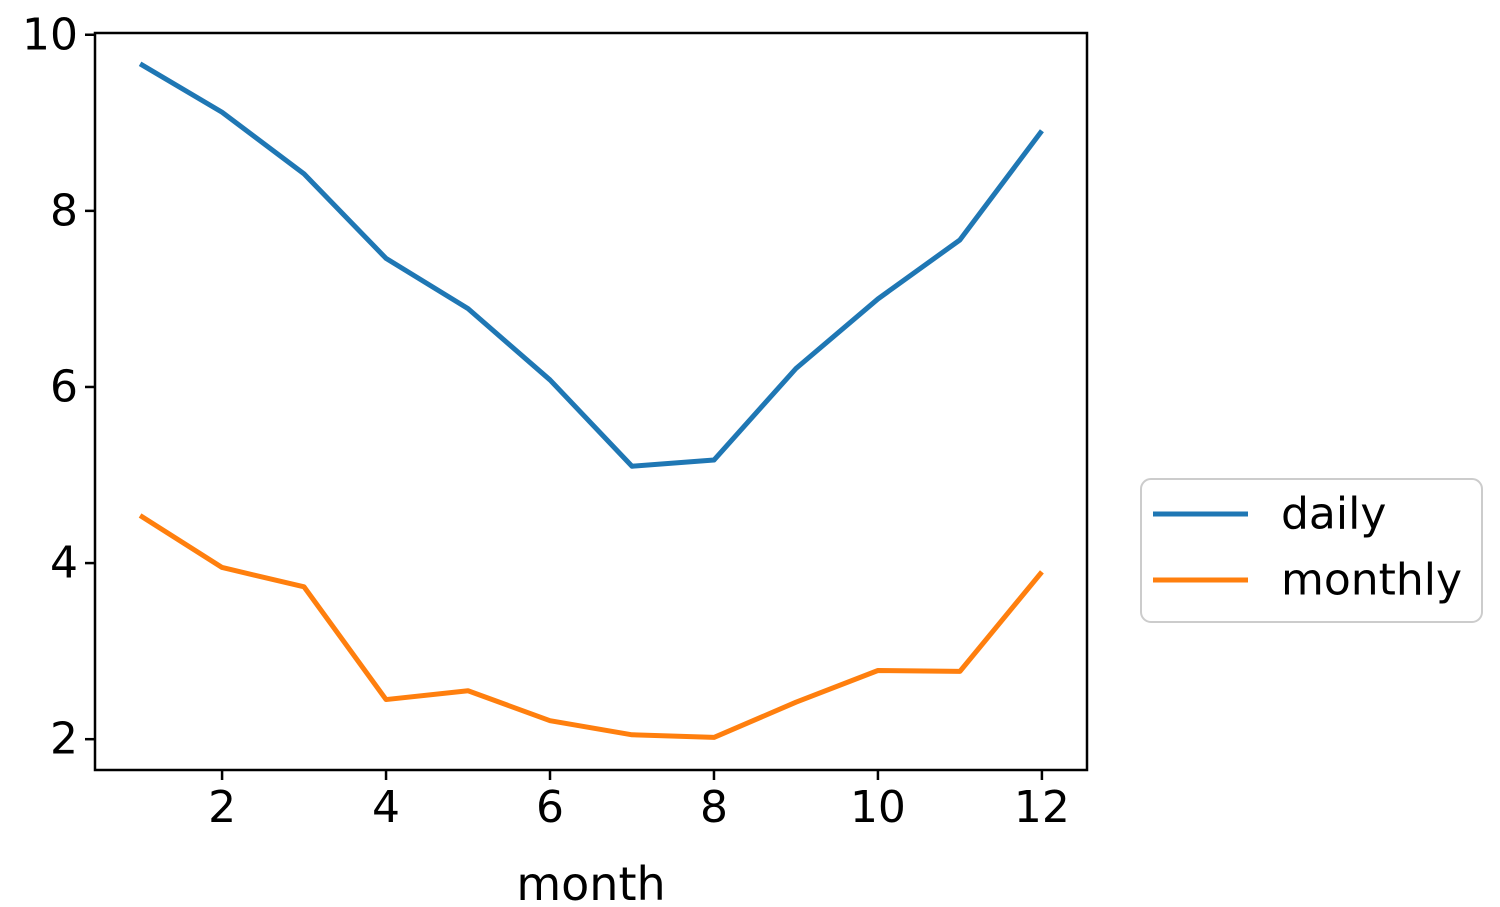 Image resolution: width=1500 pixels, height=907 pixels. I want to click on x-axis-label: month, so click(590, 882).